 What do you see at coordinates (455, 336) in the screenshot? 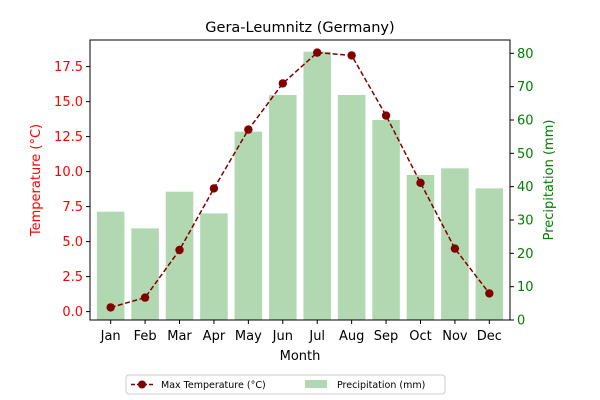
I see `x-tick-label: Nov` at bounding box center [455, 336].